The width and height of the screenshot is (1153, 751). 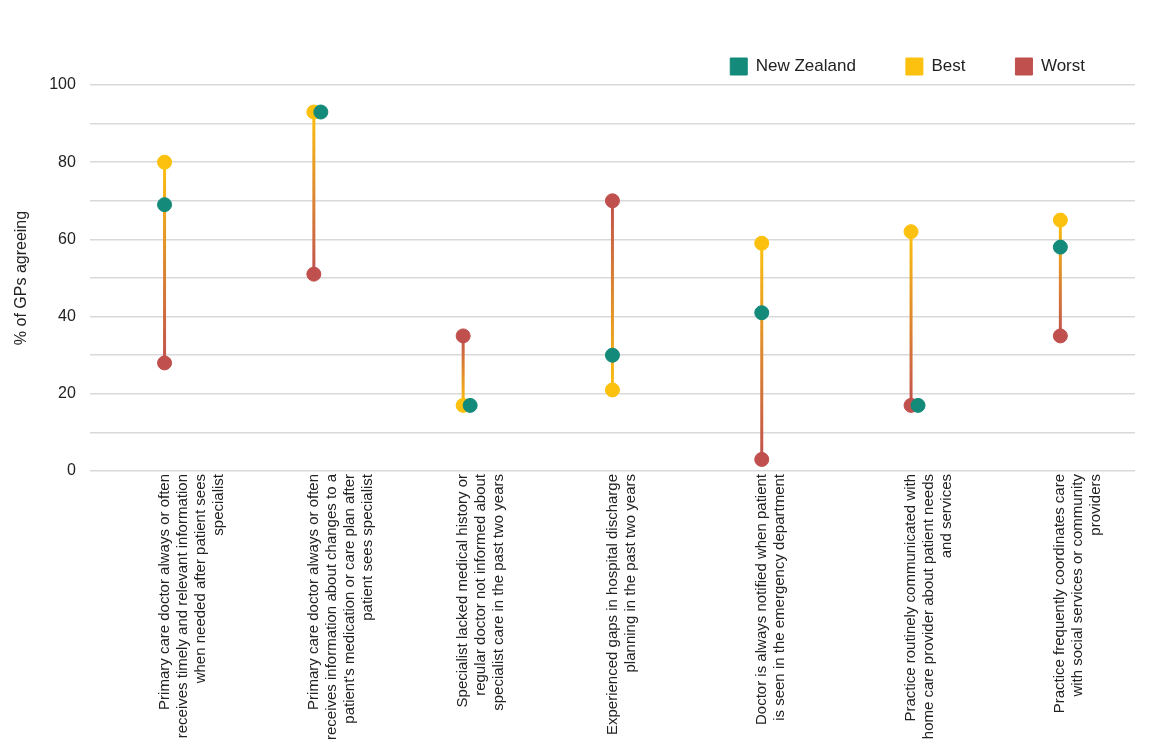 What do you see at coordinates (67, 238) in the screenshot?
I see `y-tick-label: 60` at bounding box center [67, 238].